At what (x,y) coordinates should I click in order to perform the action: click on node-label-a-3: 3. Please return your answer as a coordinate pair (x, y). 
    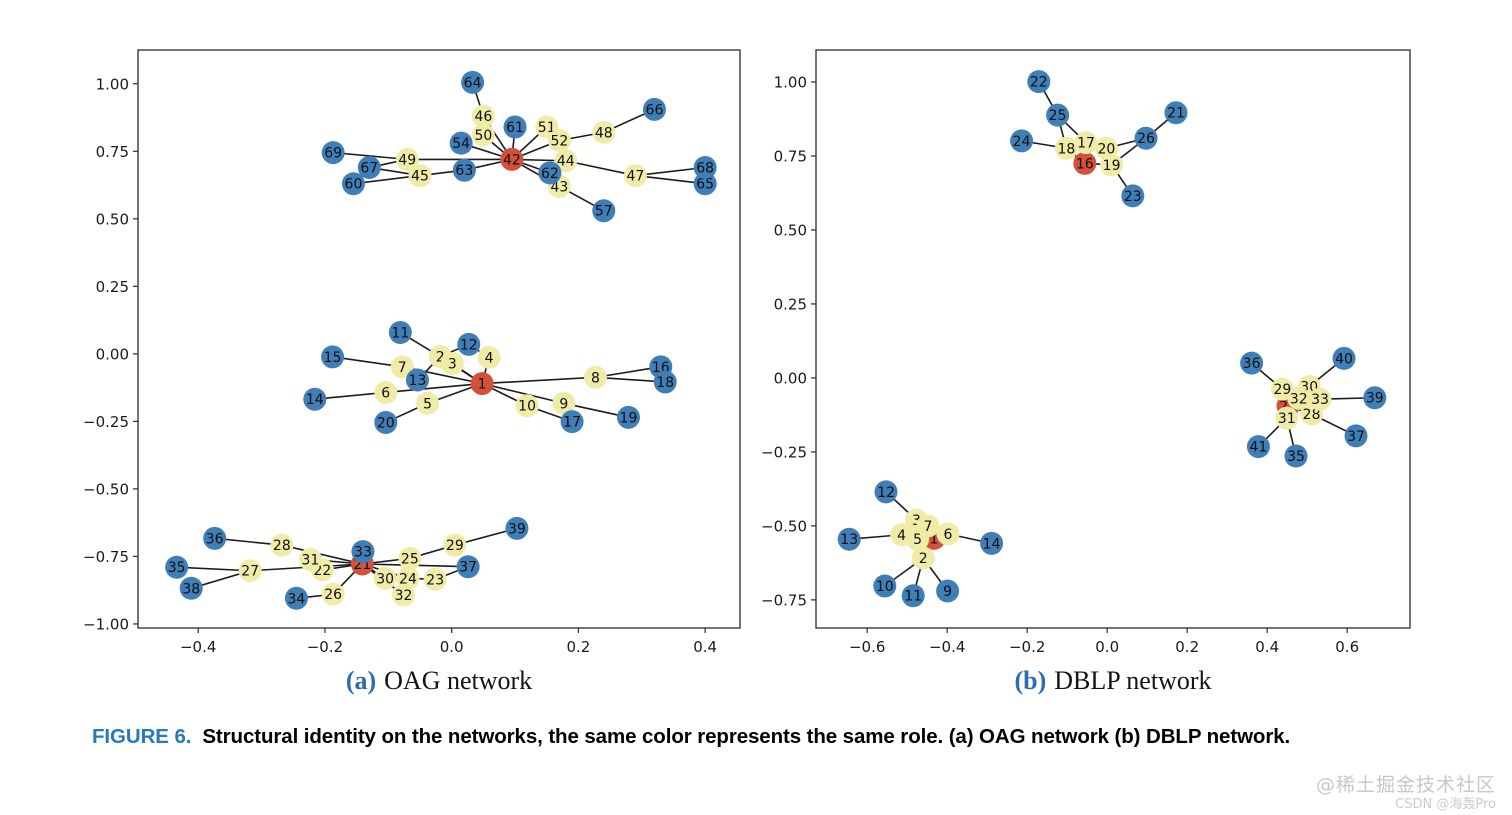
    Looking at the image, I should click on (452, 365).